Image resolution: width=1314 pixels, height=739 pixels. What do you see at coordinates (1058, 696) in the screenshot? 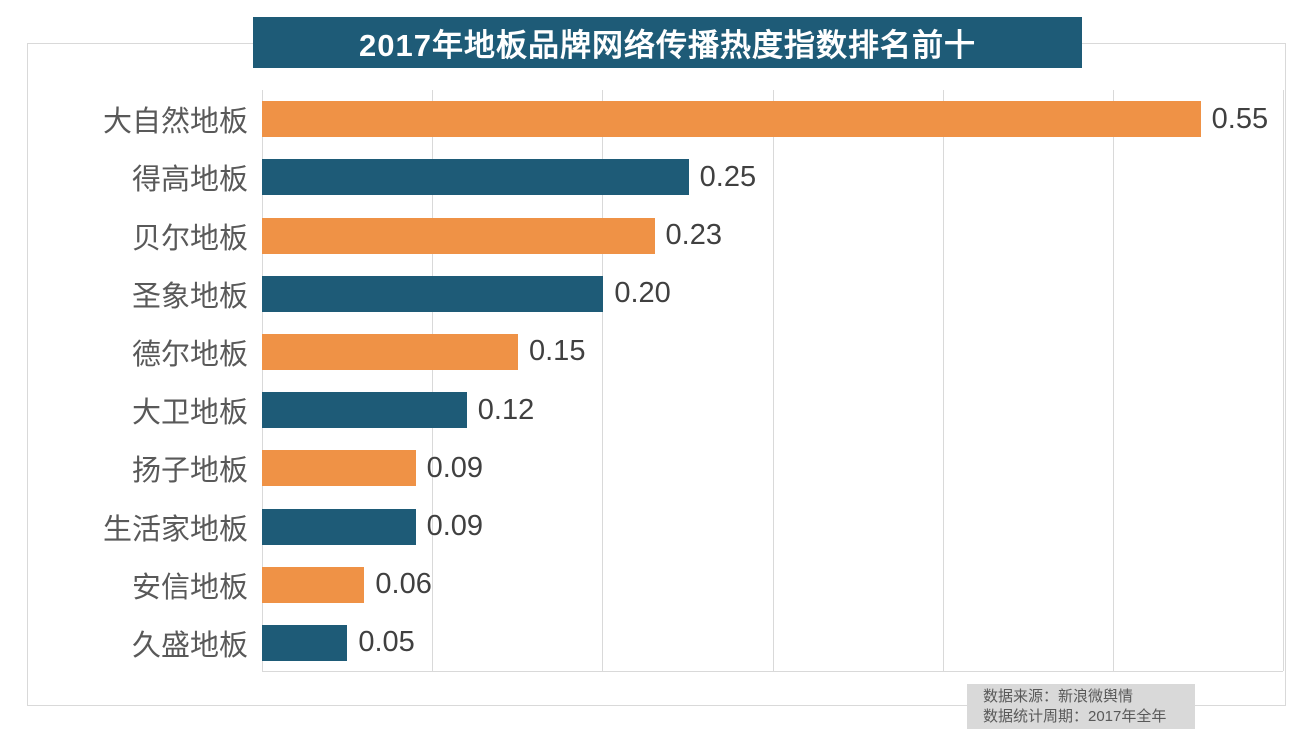
I see `source-line: 数据来源：新浪微舆情` at bounding box center [1058, 696].